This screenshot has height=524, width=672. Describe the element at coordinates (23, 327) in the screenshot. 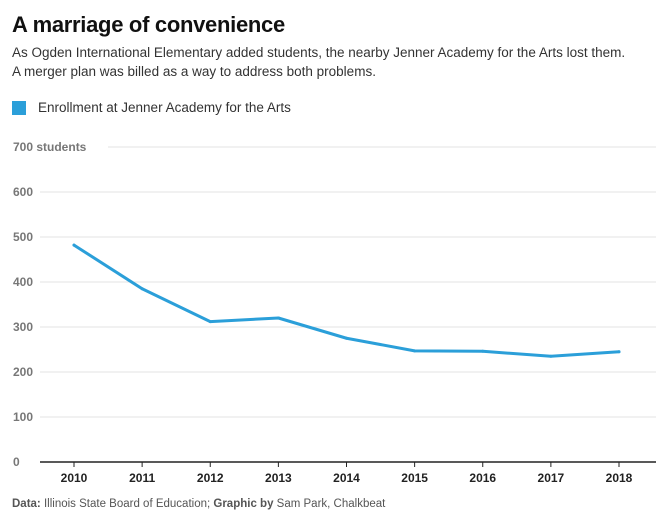

I see `y-tick-label: 300` at that location.